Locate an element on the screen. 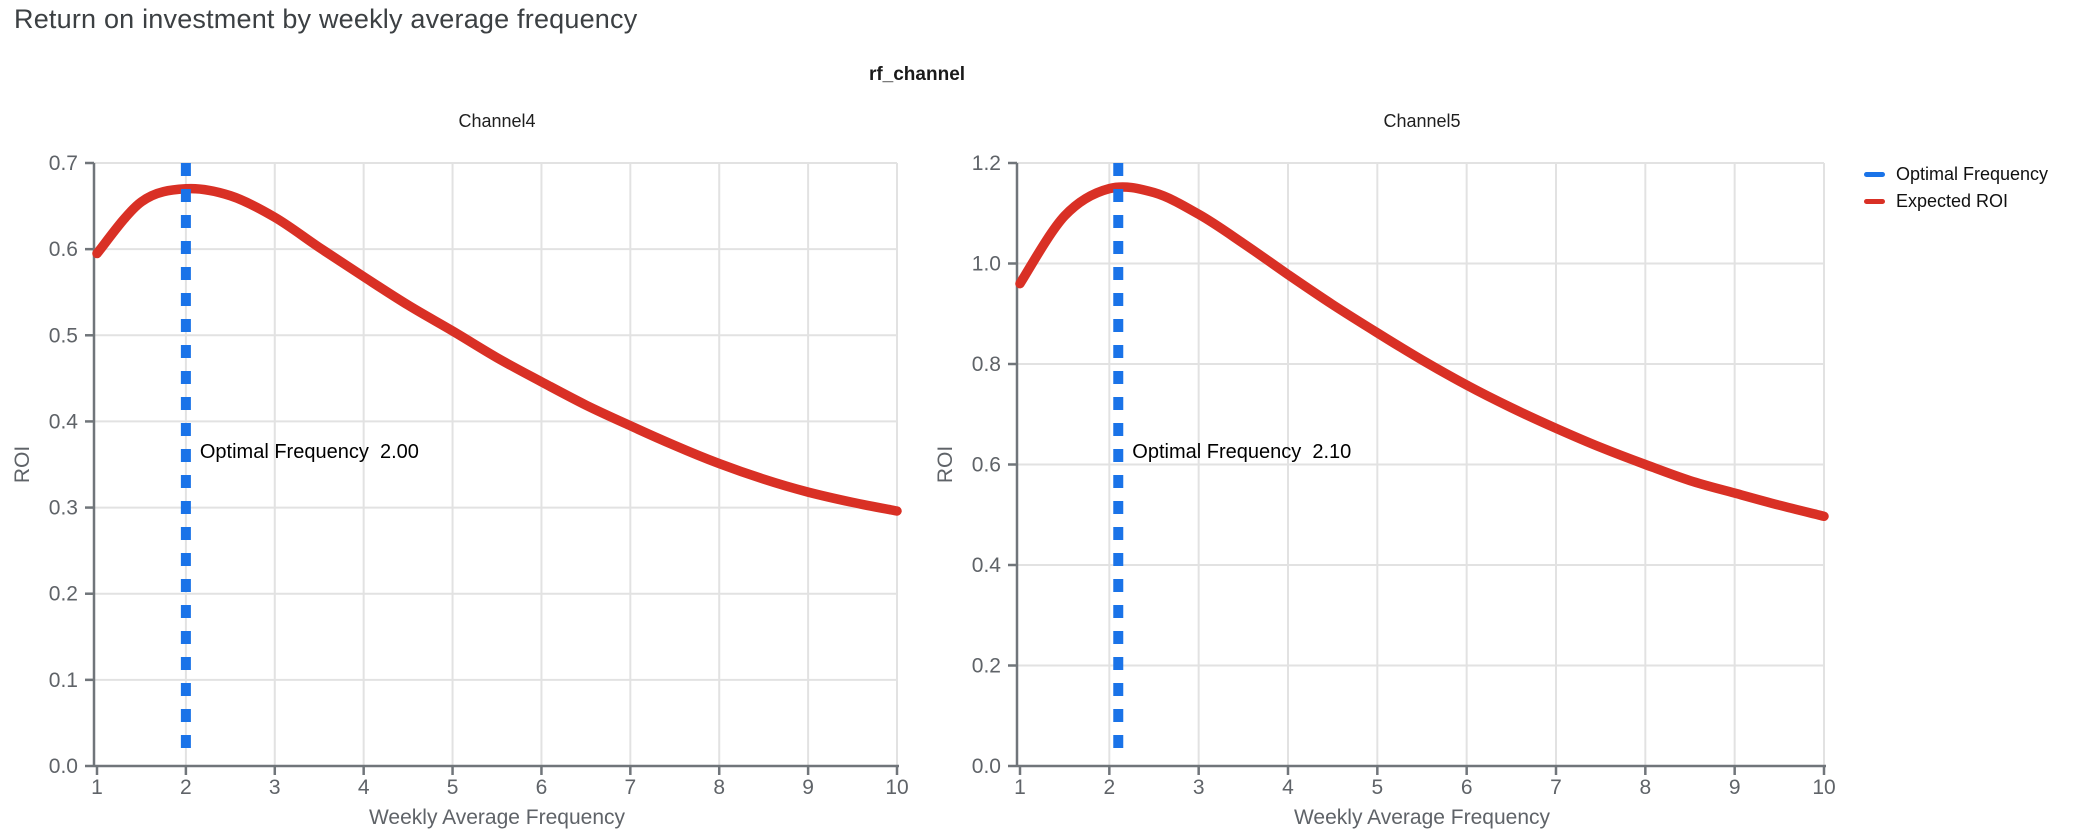 This screenshot has width=2074, height=840. legend: Optimal Frequency Expected ROI is located at coordinates (1956, 188).